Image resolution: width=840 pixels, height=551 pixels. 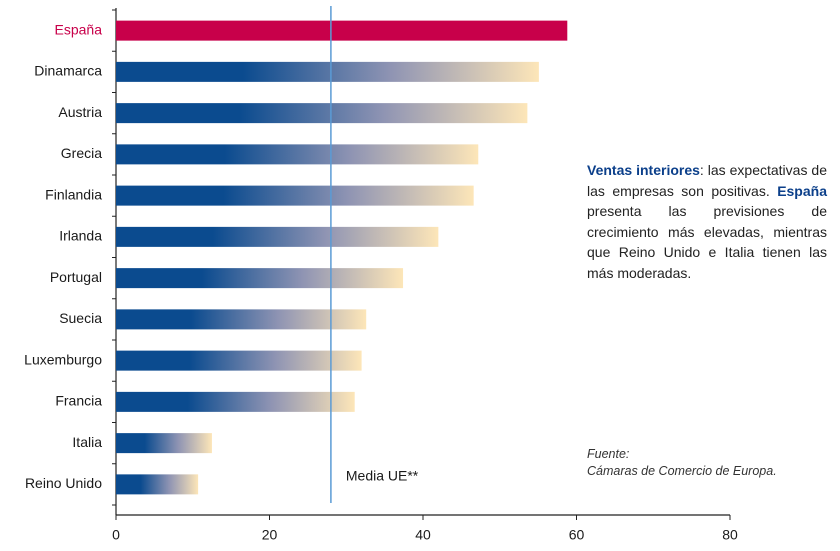 What do you see at coordinates (87, 442) in the screenshot?
I see `y-tick-label: Italia` at bounding box center [87, 442].